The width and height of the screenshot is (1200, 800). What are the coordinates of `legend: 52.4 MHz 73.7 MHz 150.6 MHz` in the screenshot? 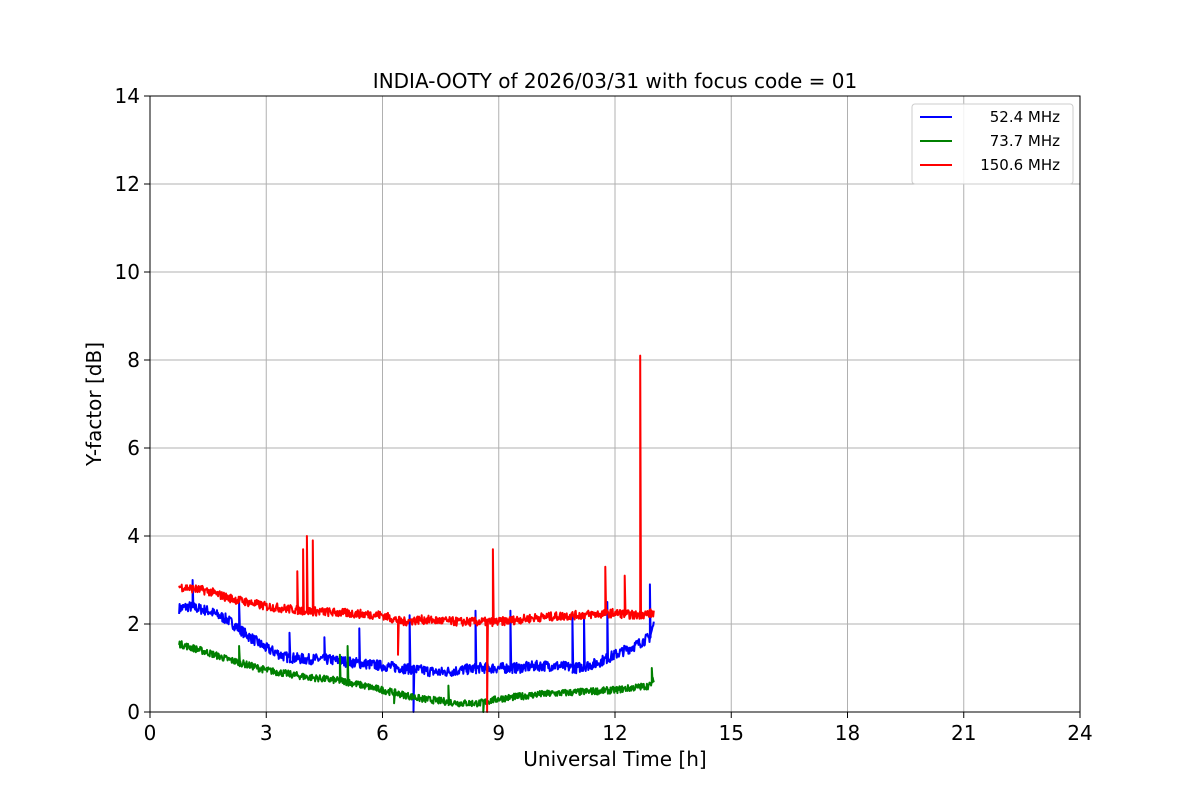 It's located at (992, 144).